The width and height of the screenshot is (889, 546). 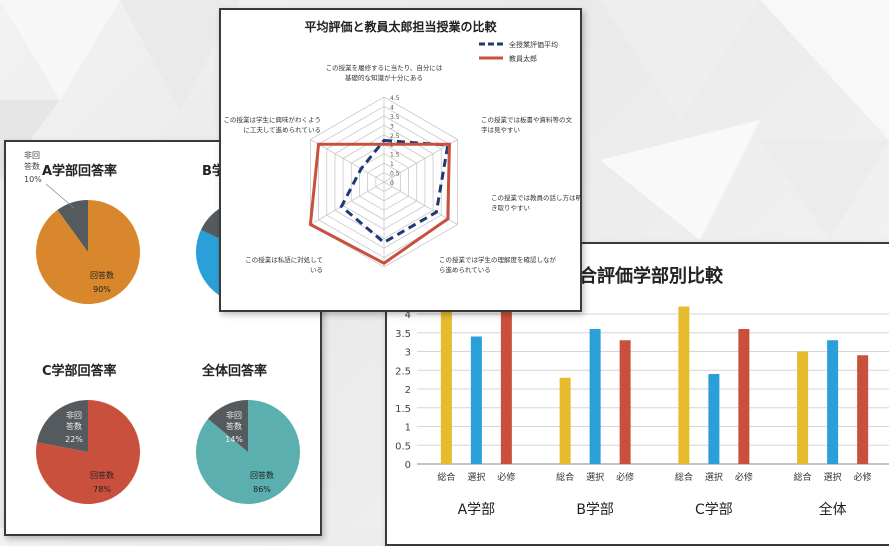 What do you see at coordinates (403, 409) in the screenshot?
I see `y-tick-label: 1.5` at bounding box center [403, 409].